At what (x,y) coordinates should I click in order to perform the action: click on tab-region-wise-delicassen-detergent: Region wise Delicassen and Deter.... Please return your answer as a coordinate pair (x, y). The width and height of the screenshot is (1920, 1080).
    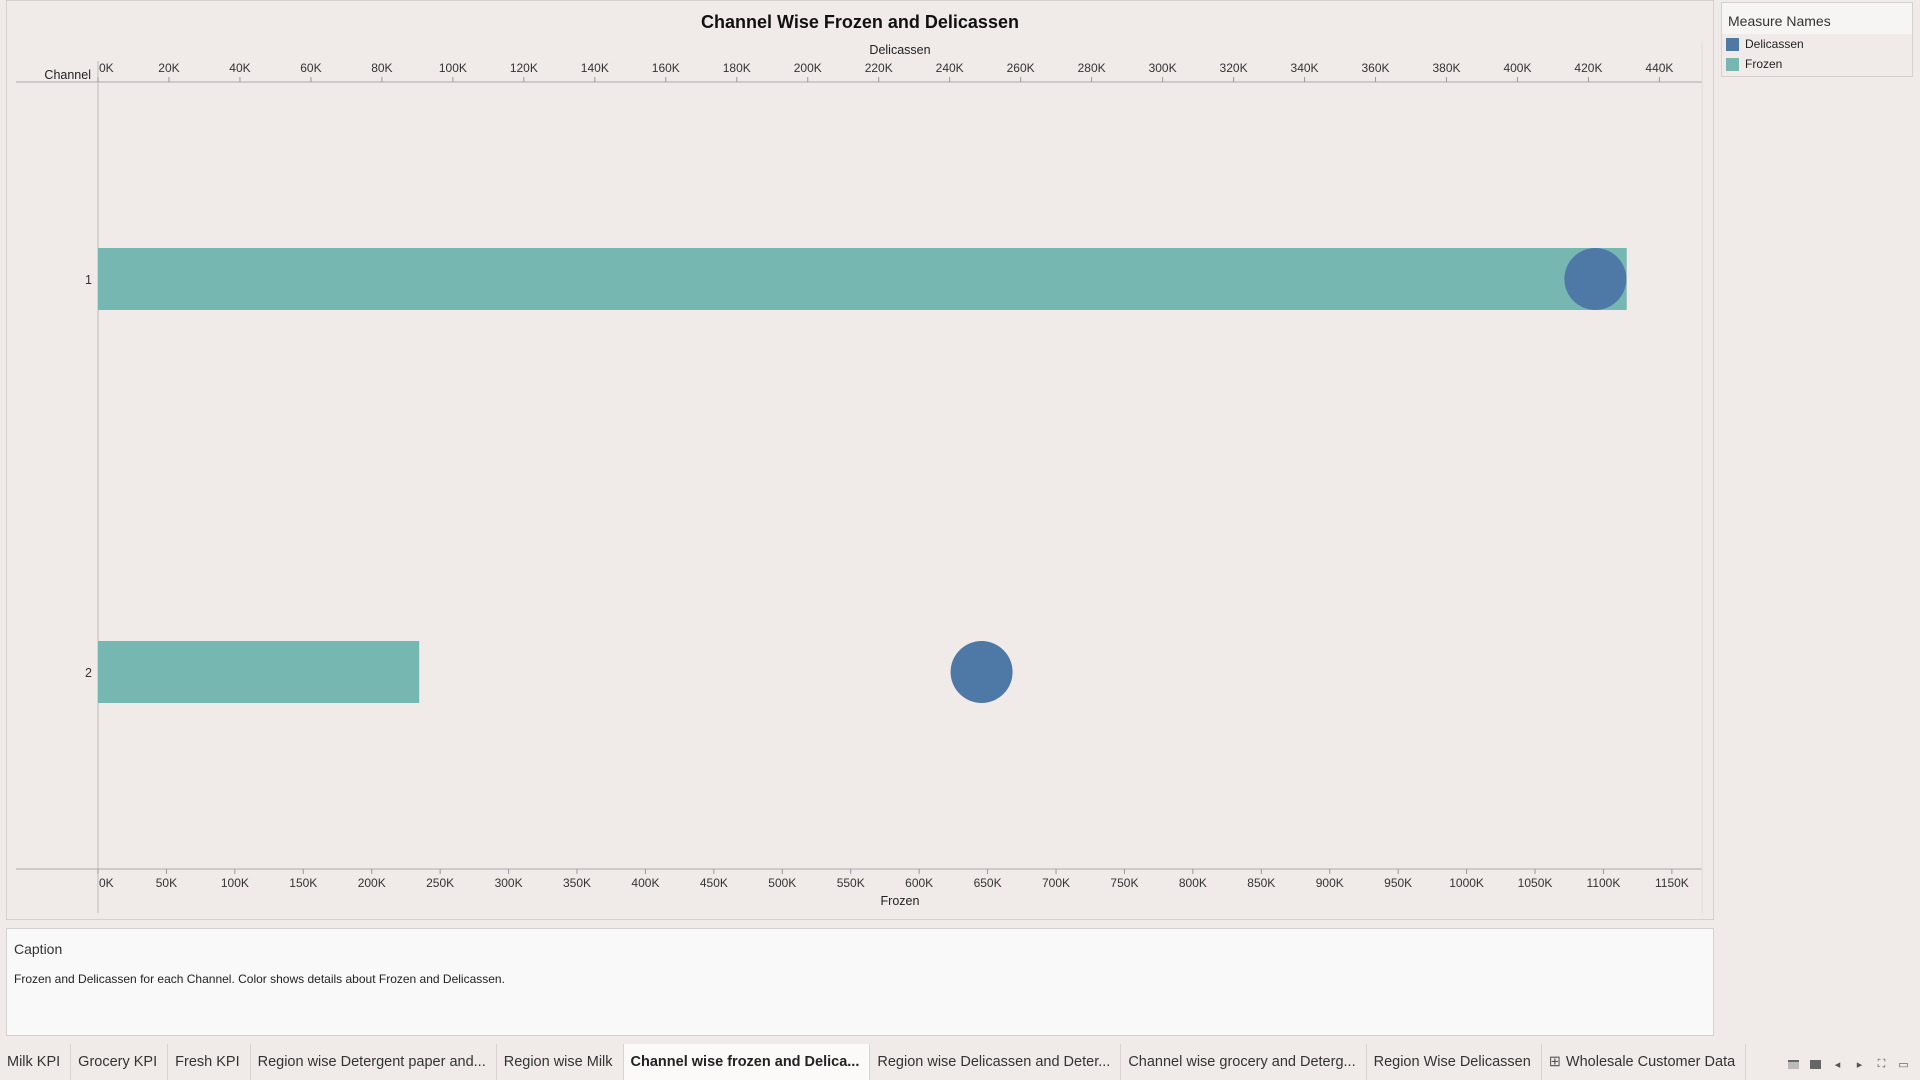
    Looking at the image, I should click on (996, 1062).